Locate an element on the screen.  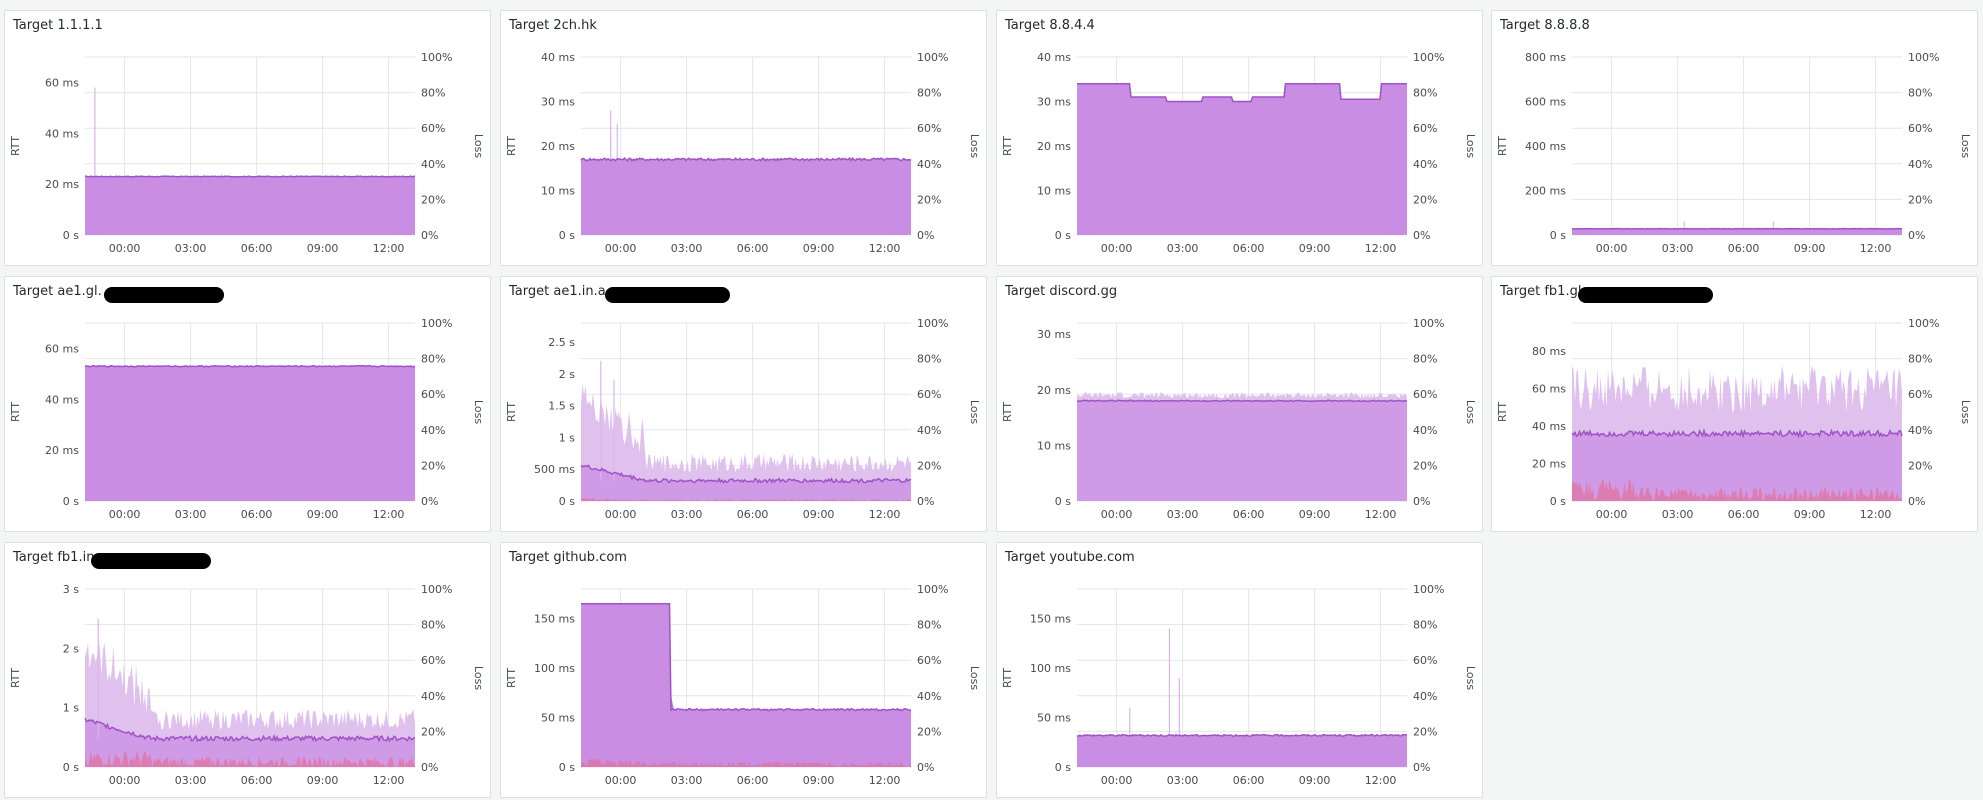
rtt-tick-label: 30 ms is located at coordinates (558, 102).